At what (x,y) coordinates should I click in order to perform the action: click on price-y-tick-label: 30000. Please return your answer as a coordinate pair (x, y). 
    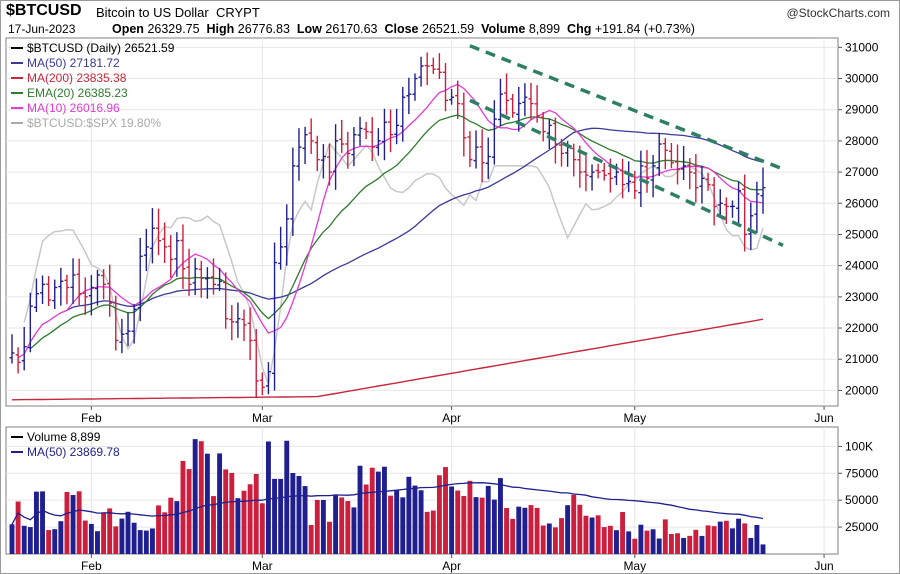
    Looking at the image, I should click on (862, 79).